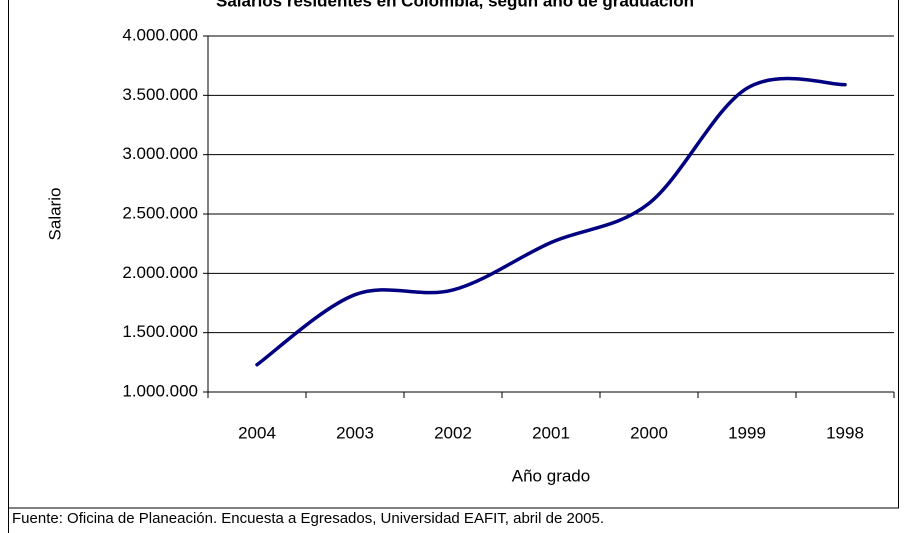  What do you see at coordinates (845, 432) in the screenshot?
I see `x-tick-label: 1998` at bounding box center [845, 432].